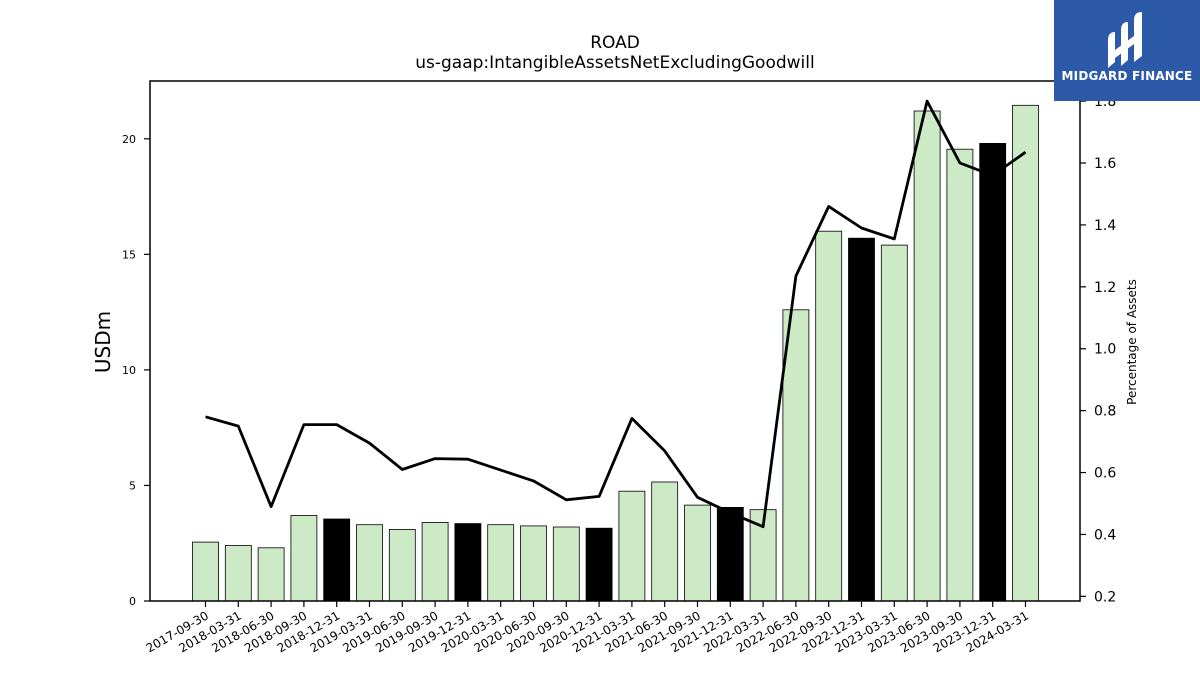 The image size is (1200, 675). I want to click on y-tick-label: 10, so click(129, 370).